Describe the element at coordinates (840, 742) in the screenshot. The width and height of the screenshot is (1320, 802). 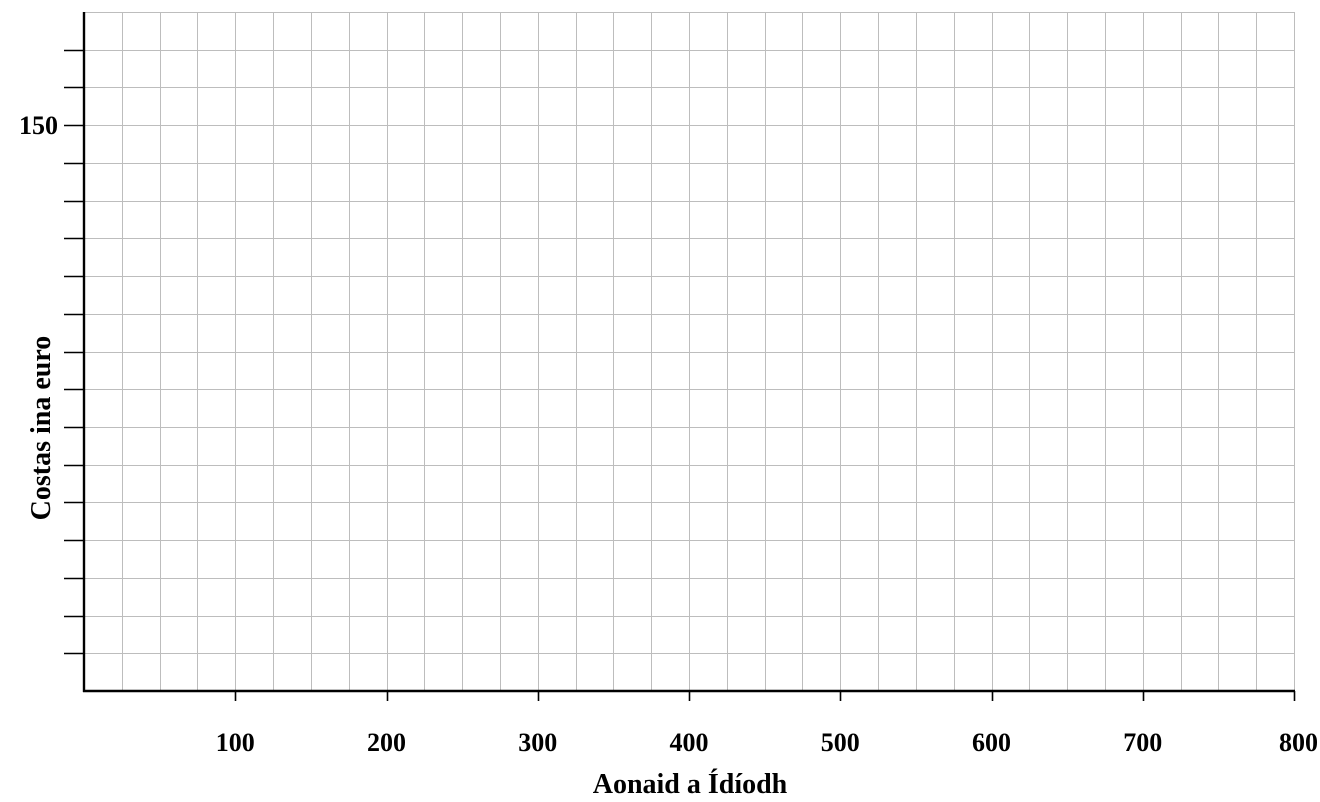
I see `x-tick-label: 500` at that location.